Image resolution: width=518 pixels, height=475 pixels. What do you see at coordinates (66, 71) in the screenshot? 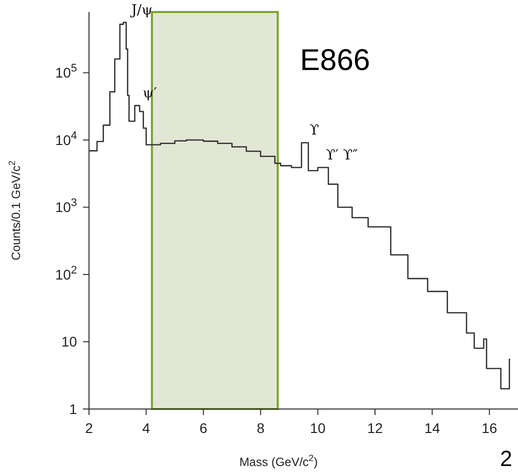
I see `y-tick-label: 10$^{5}$` at bounding box center [66, 71].